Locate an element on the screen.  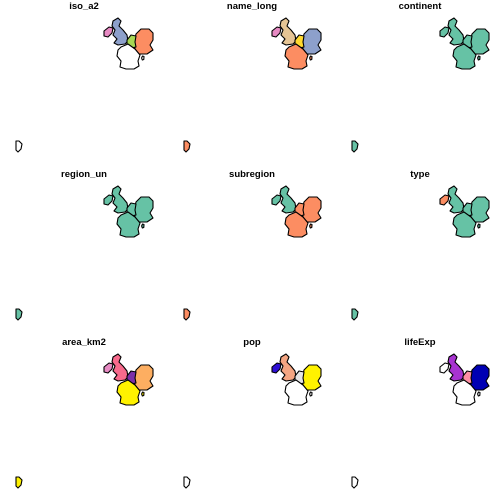
map-panel-region-un: region_un is located at coordinates (84, 252).